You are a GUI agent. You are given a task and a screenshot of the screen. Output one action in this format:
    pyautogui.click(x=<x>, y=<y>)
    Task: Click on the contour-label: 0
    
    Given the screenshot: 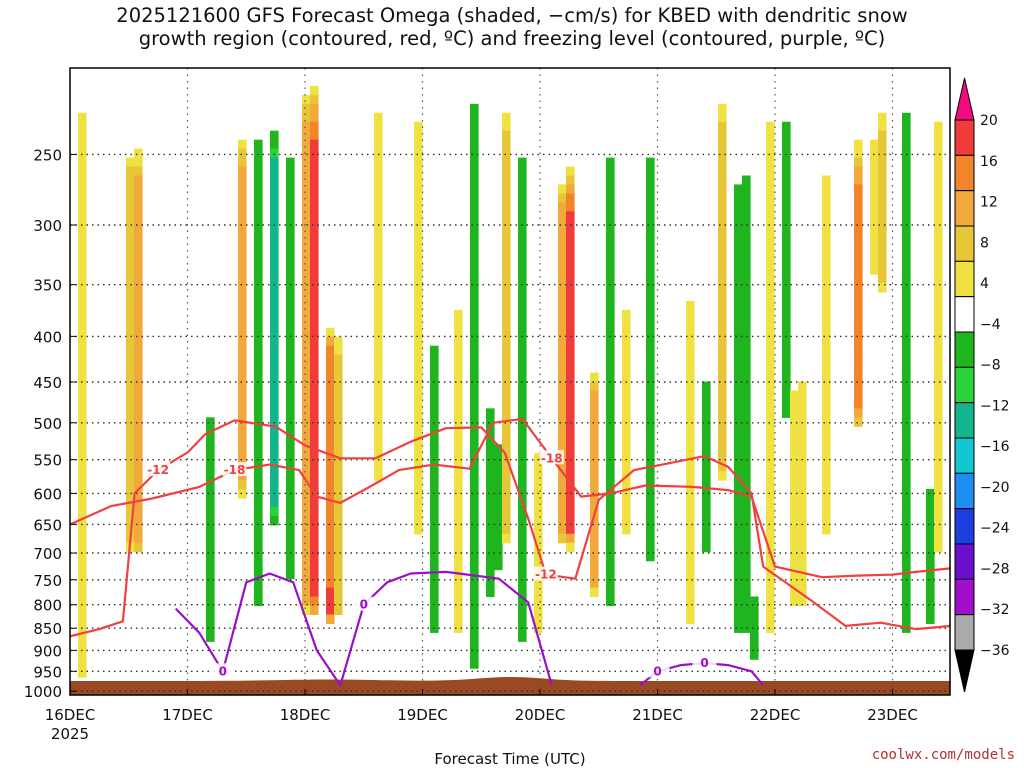 What is the action you would take?
    pyautogui.click(x=364, y=605)
    